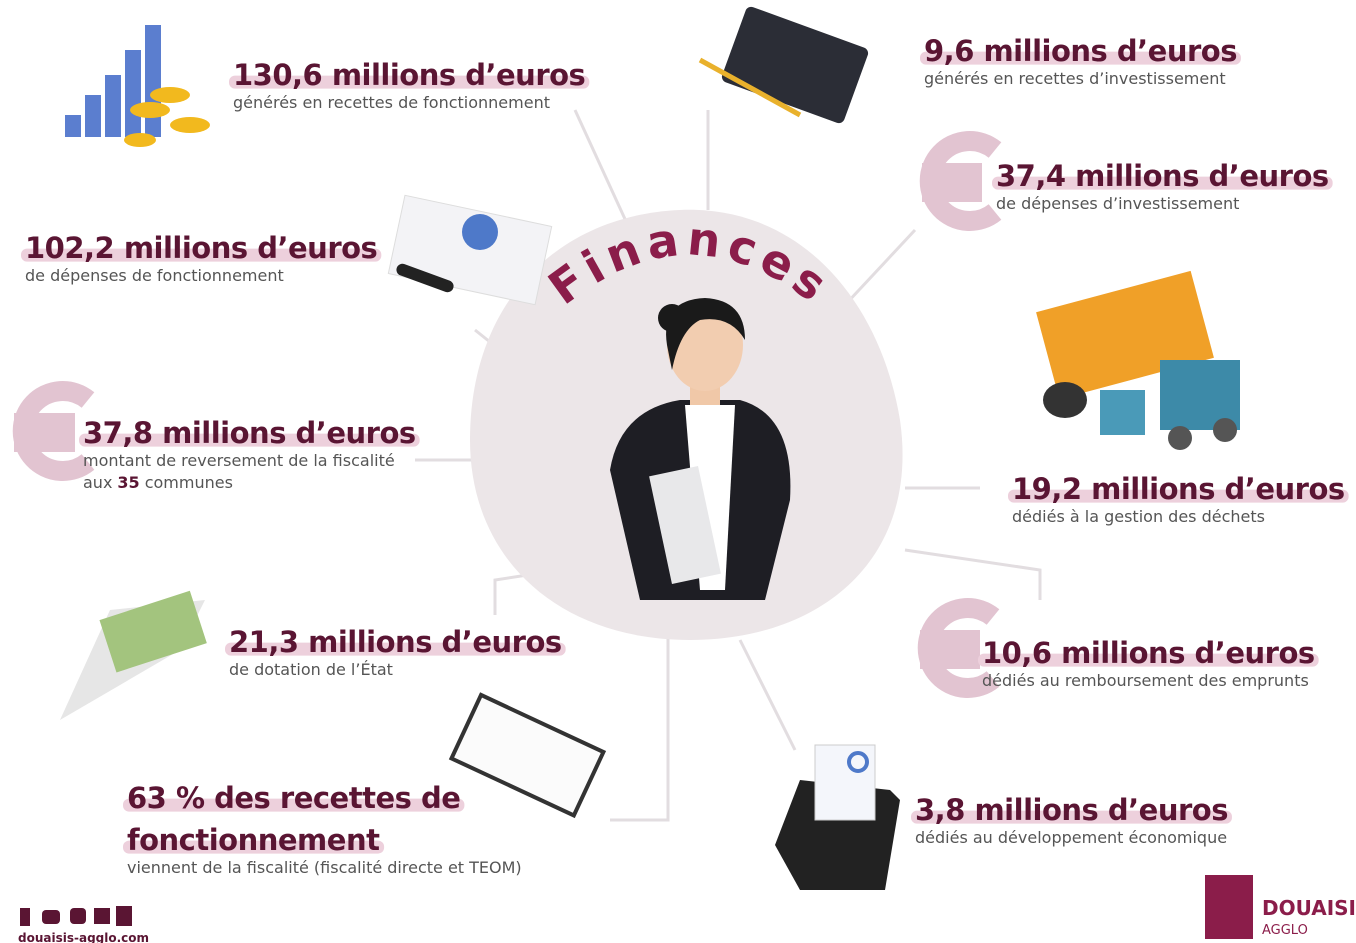 This screenshot has height=943, width=1356. What do you see at coordinates (76, 916) in the screenshot?
I see `social-icons` at bounding box center [76, 916].